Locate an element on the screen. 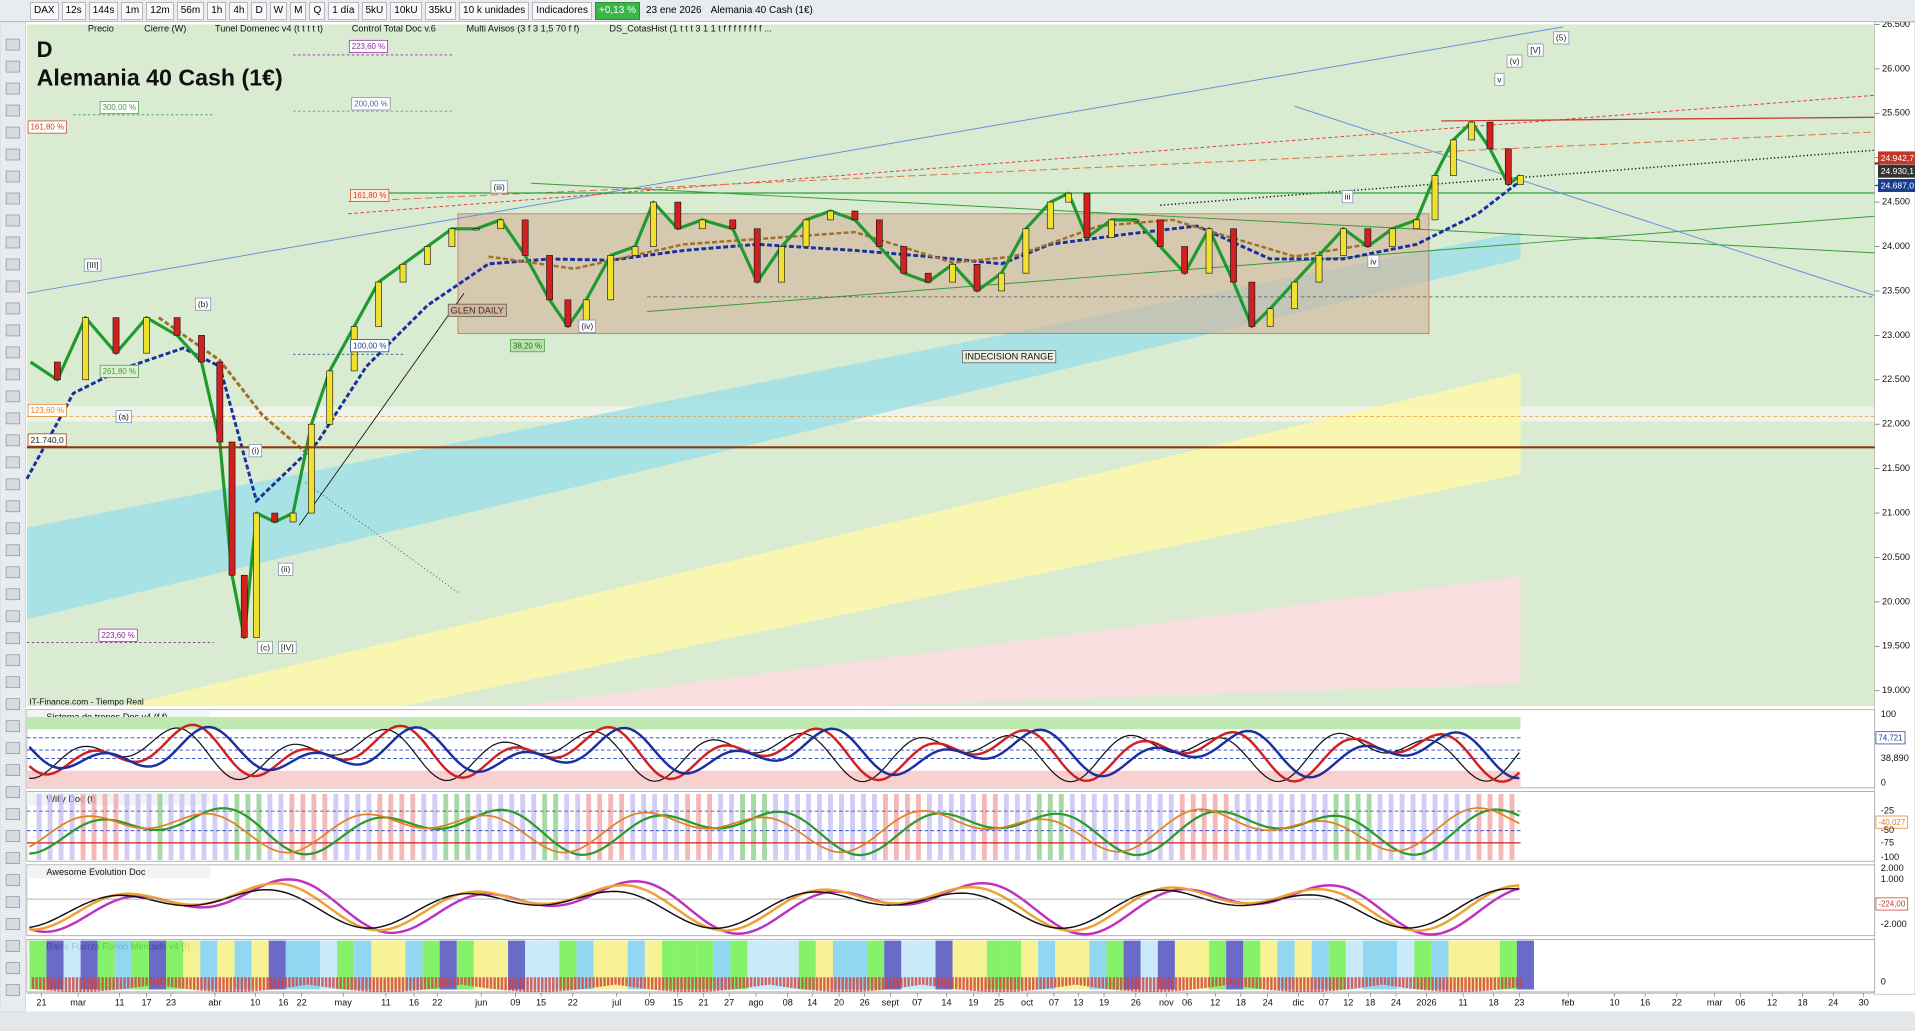  wave-label: (i) is located at coordinates (255, 451).